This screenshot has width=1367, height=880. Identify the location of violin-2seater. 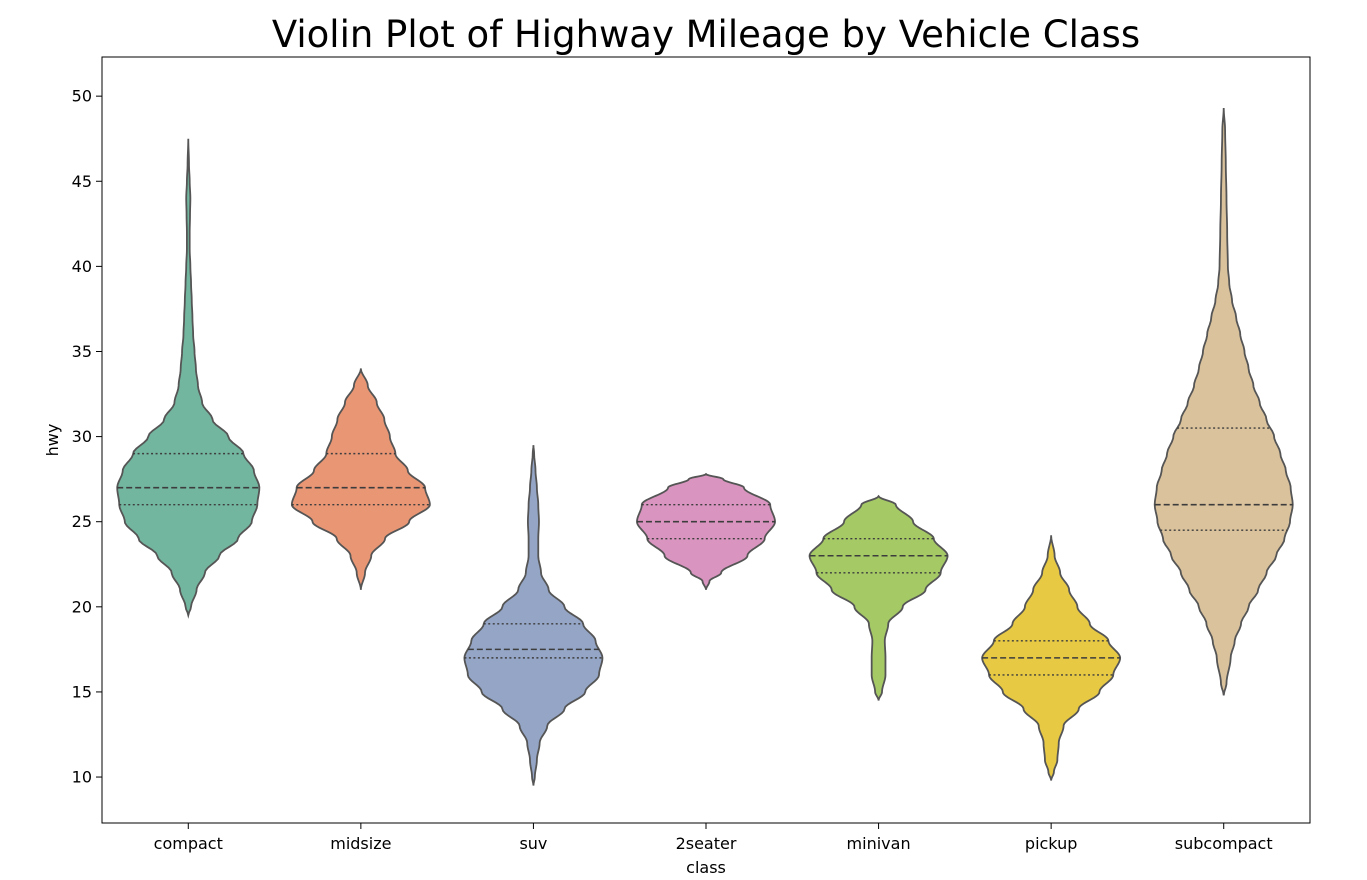
(706, 531).